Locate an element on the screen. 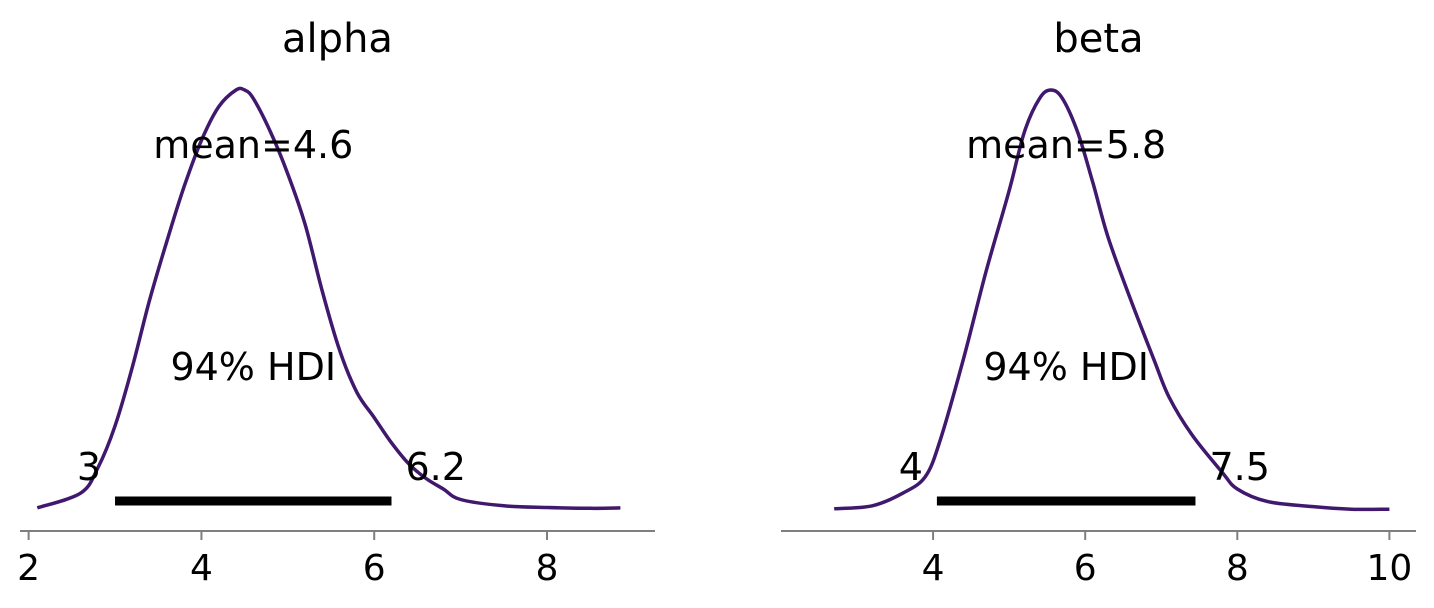 This screenshot has height=608, width=1434. chart-title: alpha is located at coordinates (337, 39).